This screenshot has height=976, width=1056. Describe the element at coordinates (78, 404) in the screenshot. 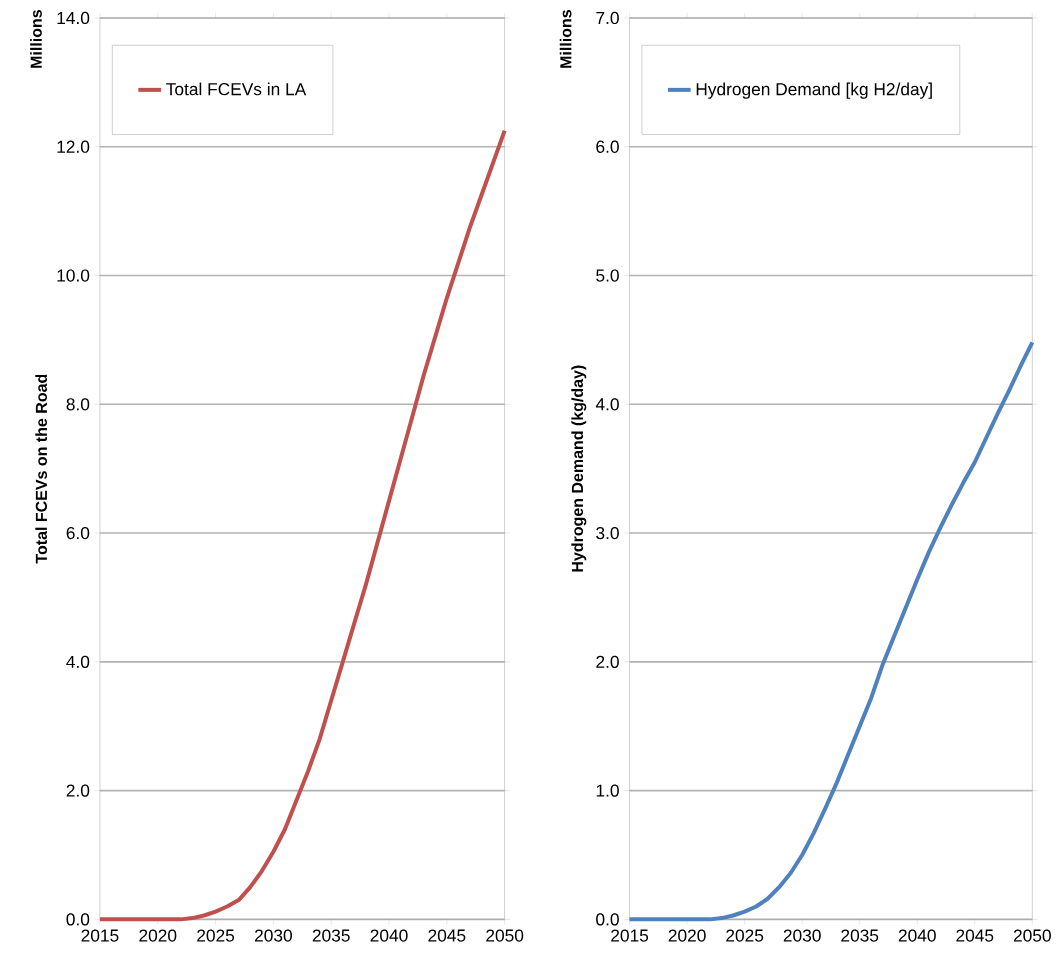

I see `y-tick-label: 8.0` at that location.